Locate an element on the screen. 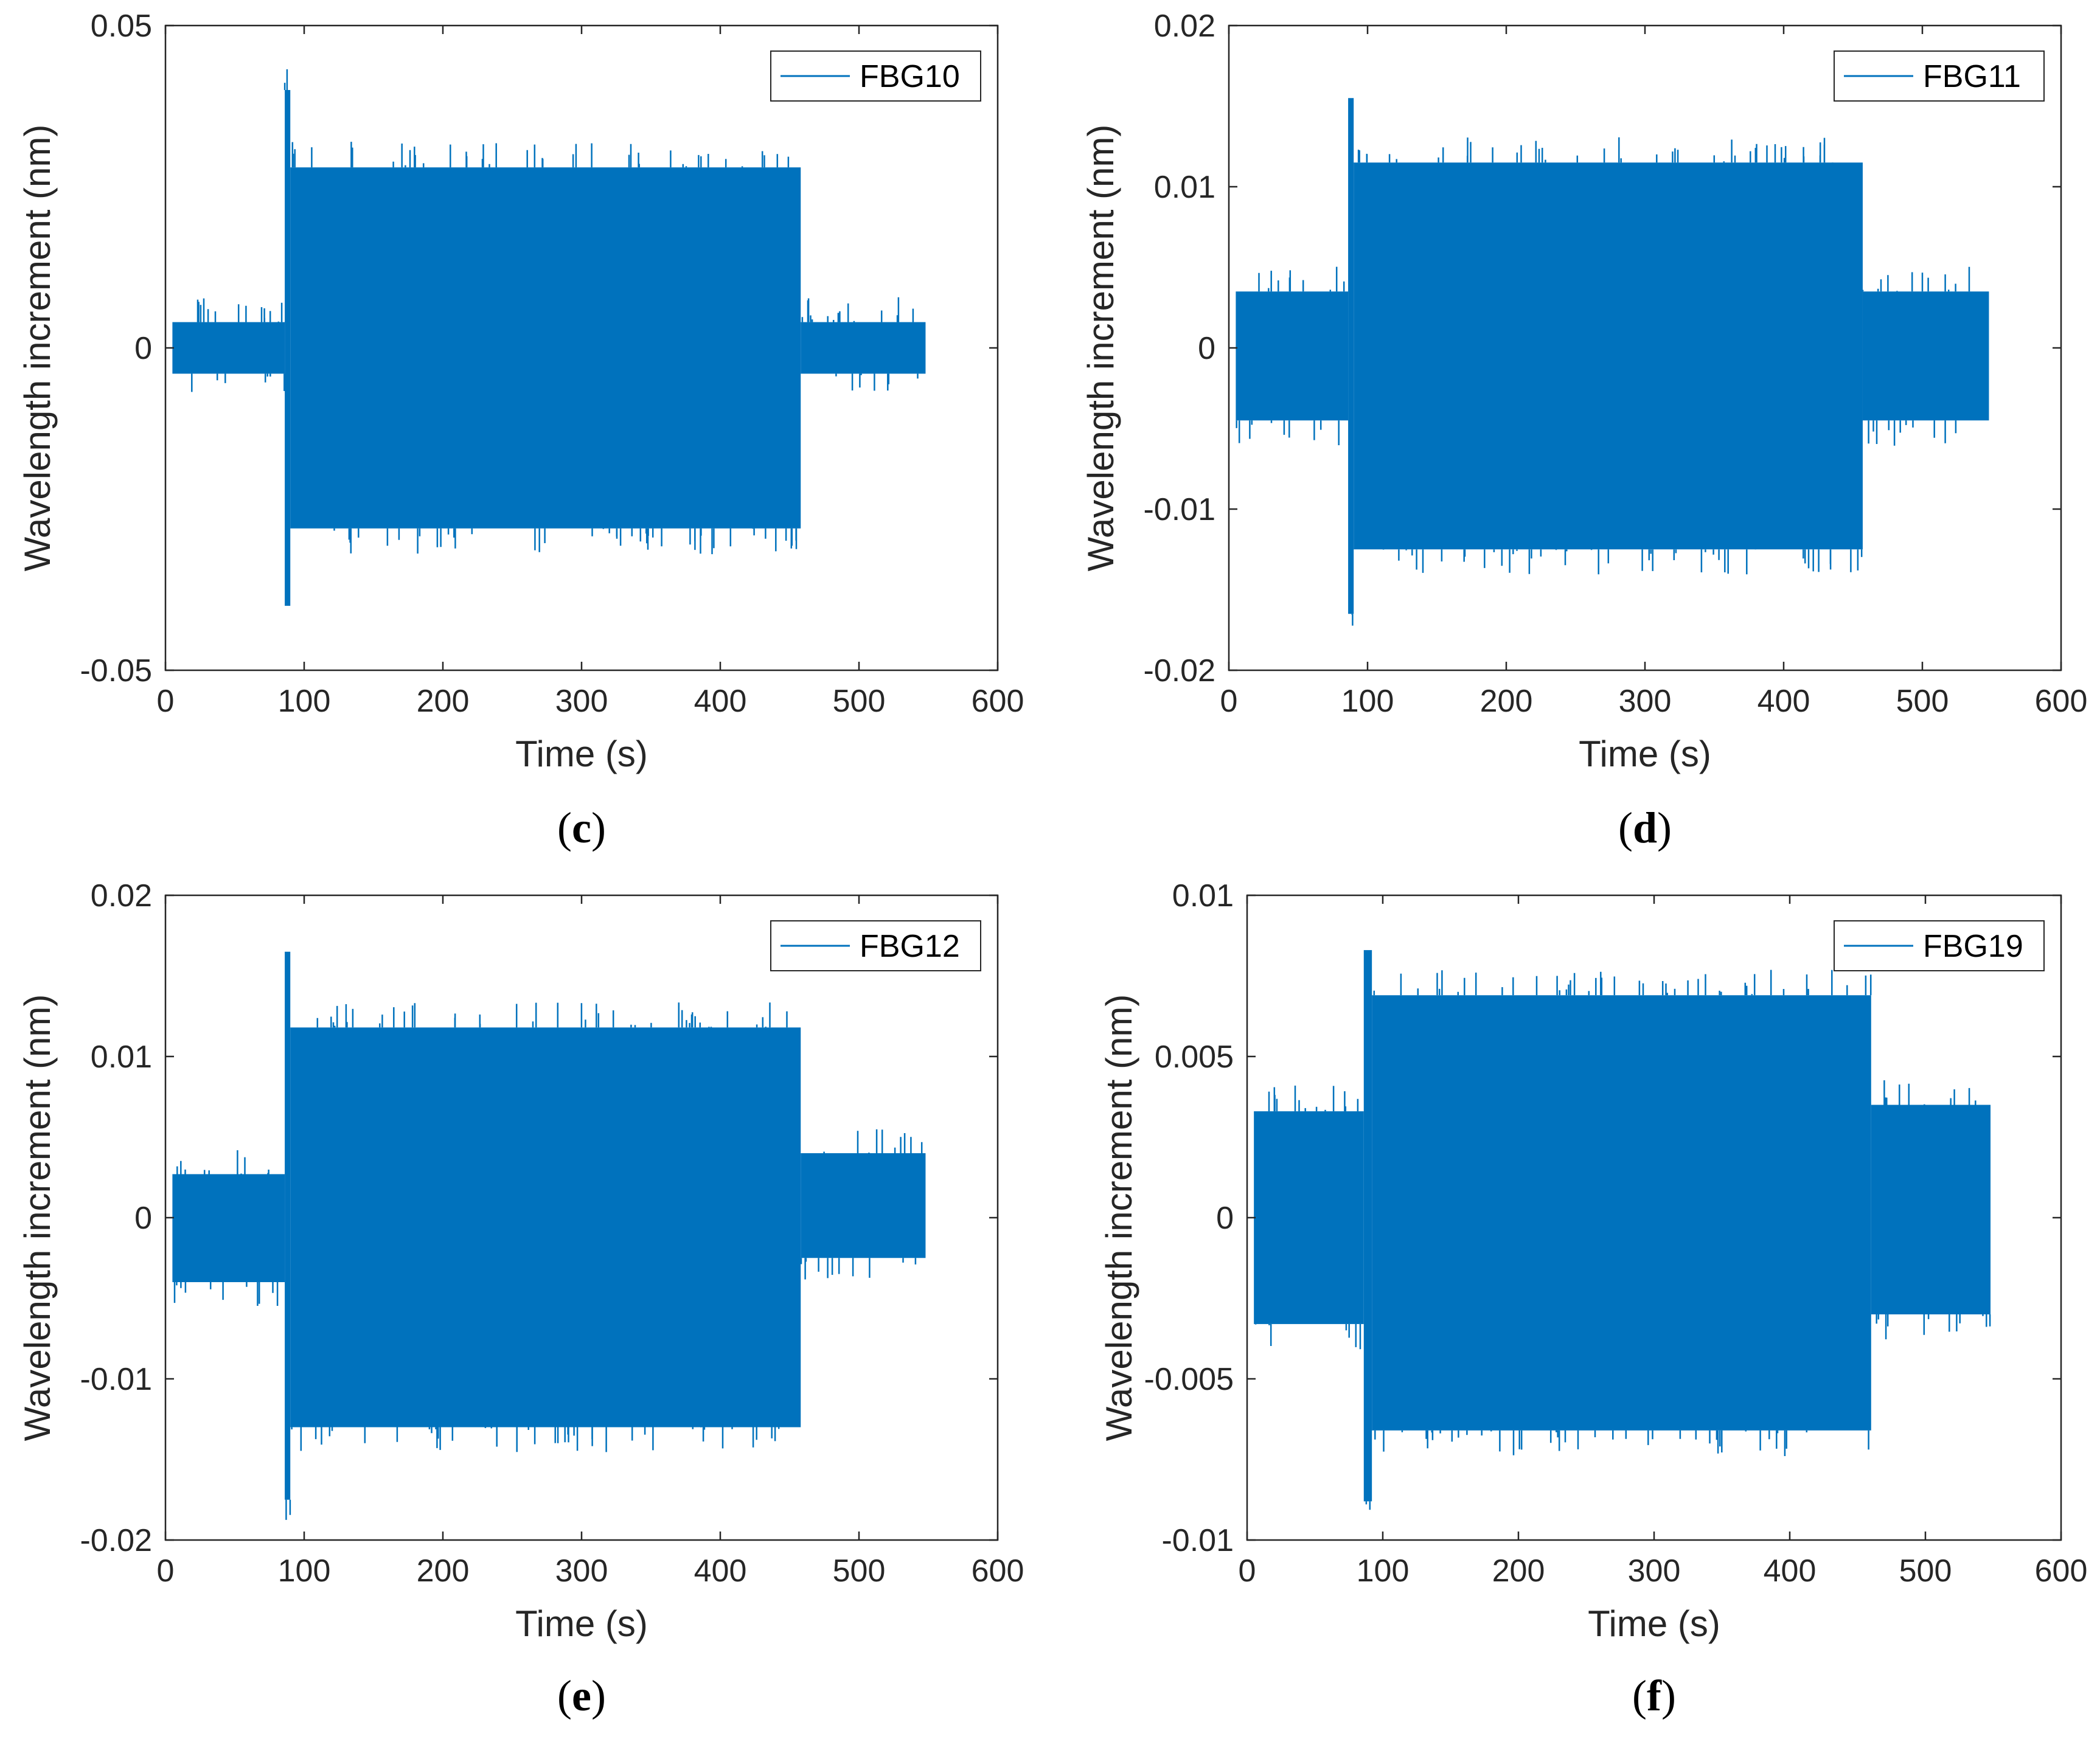  data-series-FBG11 is located at coordinates (1612, 362).